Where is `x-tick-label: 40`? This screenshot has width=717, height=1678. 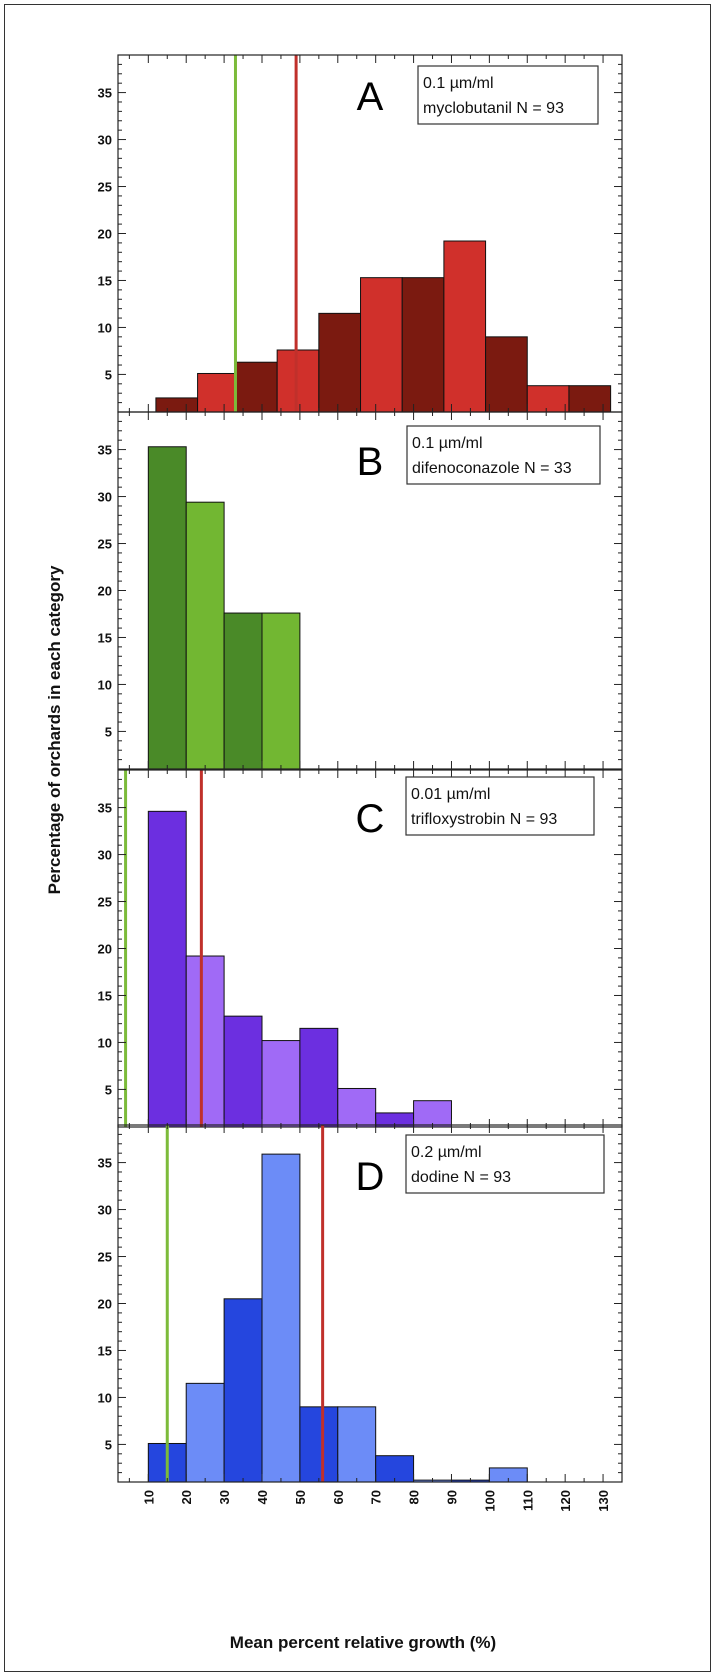 x-tick-label: 40 is located at coordinates (262, 1497).